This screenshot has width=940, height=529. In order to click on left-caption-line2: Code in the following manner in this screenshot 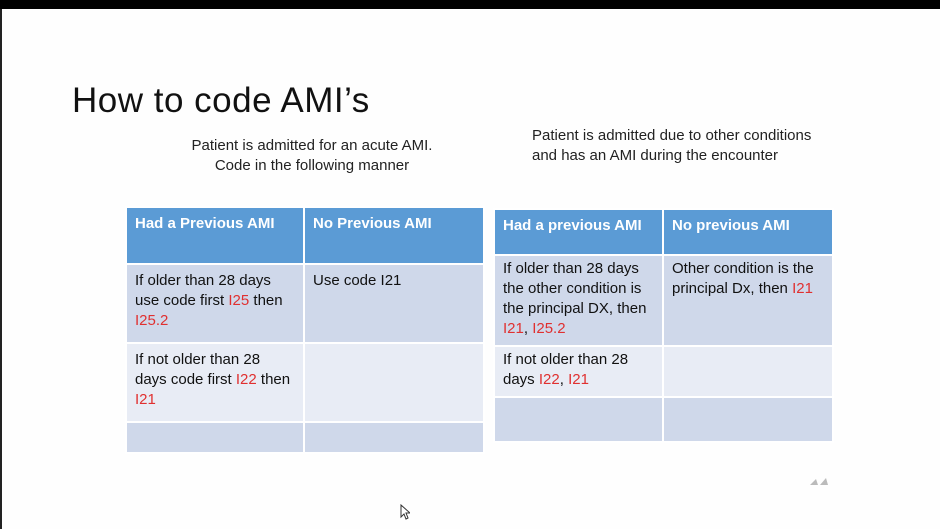, I will do `click(312, 166)`.